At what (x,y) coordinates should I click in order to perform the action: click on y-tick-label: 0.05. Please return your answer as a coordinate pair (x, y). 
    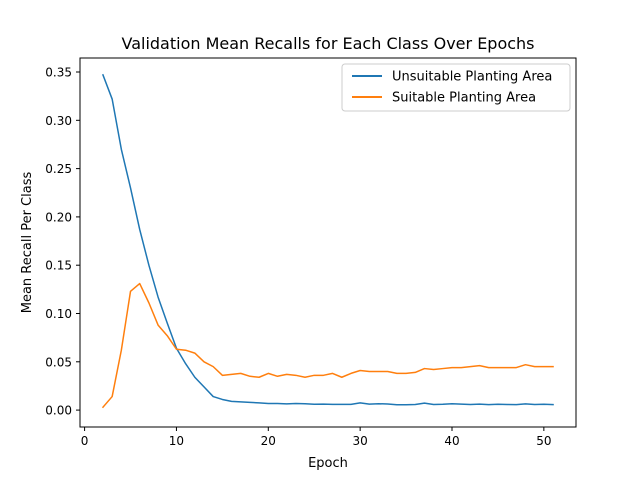
    Looking at the image, I should click on (58, 362).